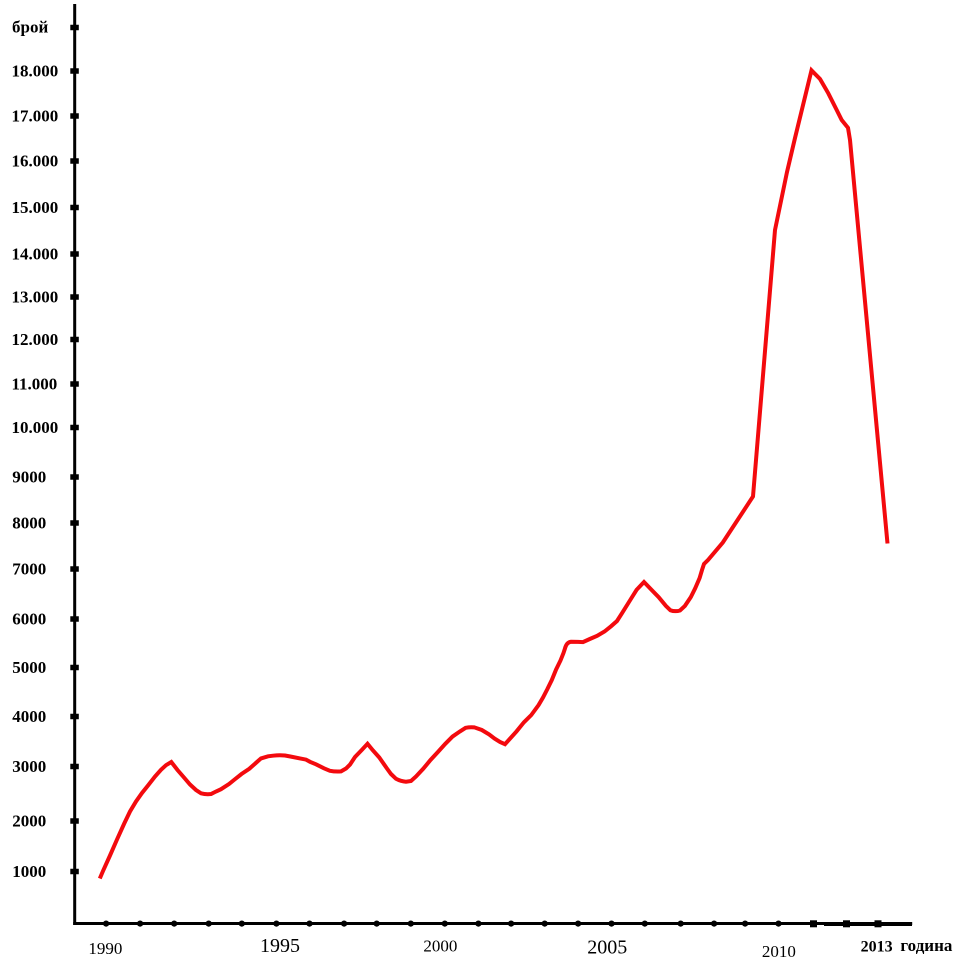  What do you see at coordinates (35, 116) in the screenshot?
I see `svg-text: 17.000` at bounding box center [35, 116].